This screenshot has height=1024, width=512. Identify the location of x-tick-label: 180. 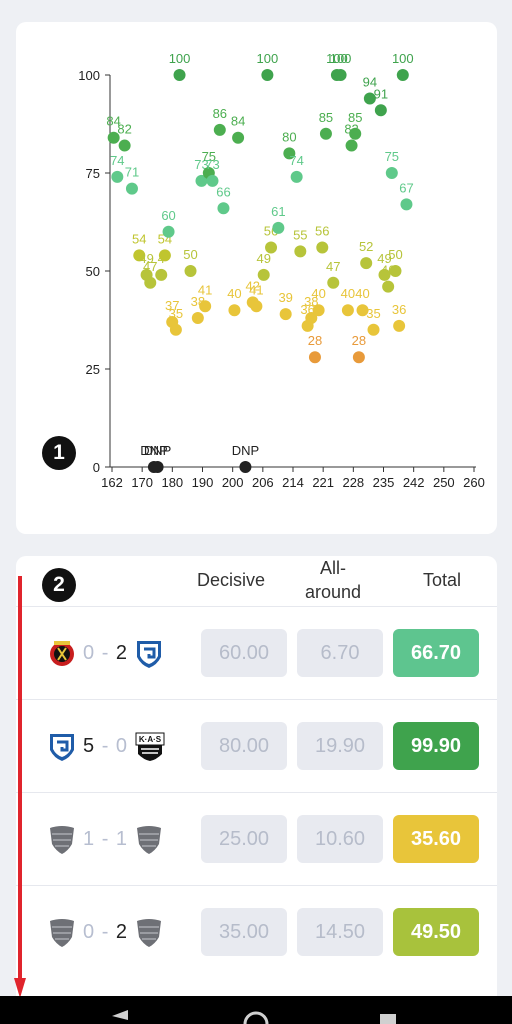
(172, 482).